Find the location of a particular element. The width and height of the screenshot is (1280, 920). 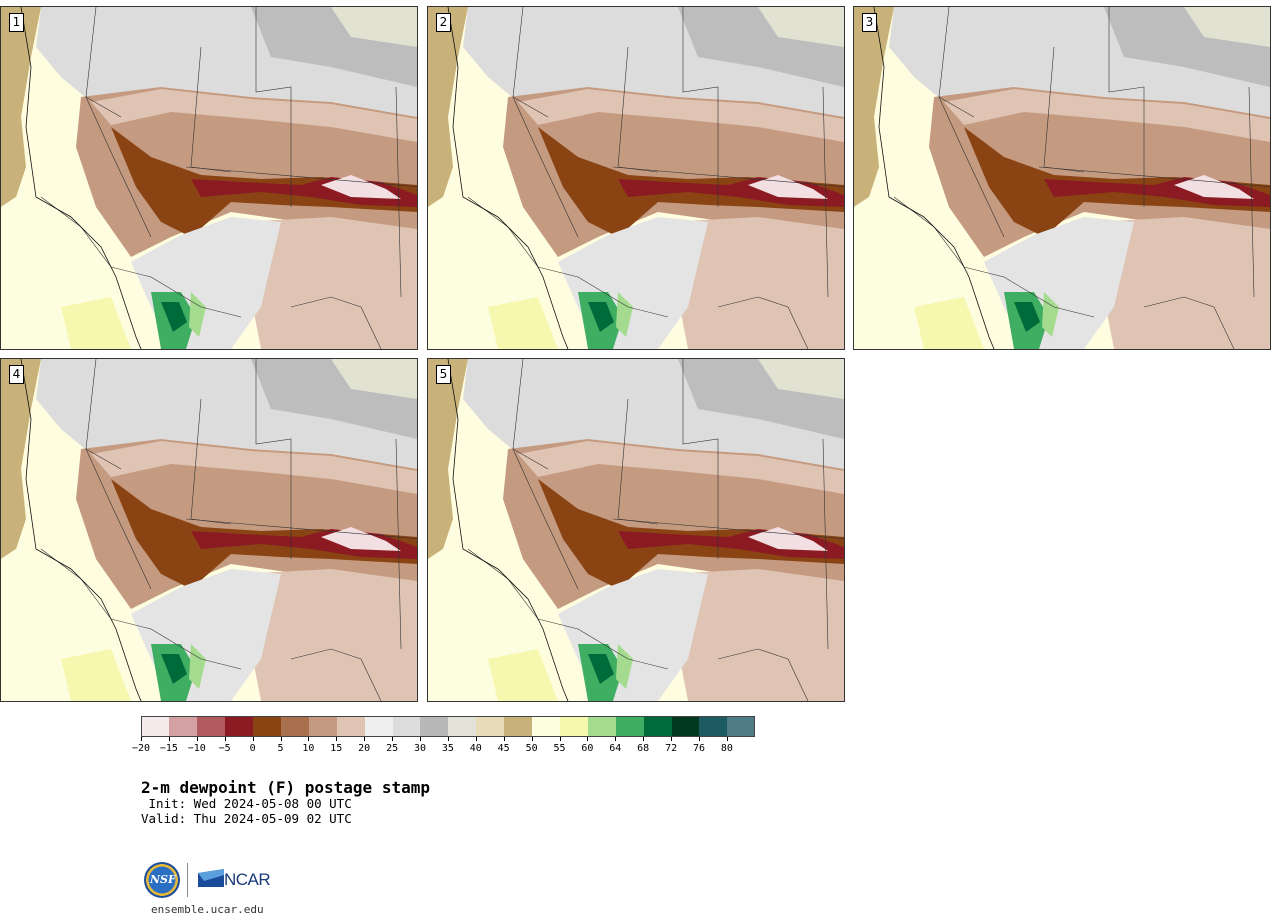

figure-title: 2-m dewpoint (F) postage stamp is located at coordinates (285, 787).